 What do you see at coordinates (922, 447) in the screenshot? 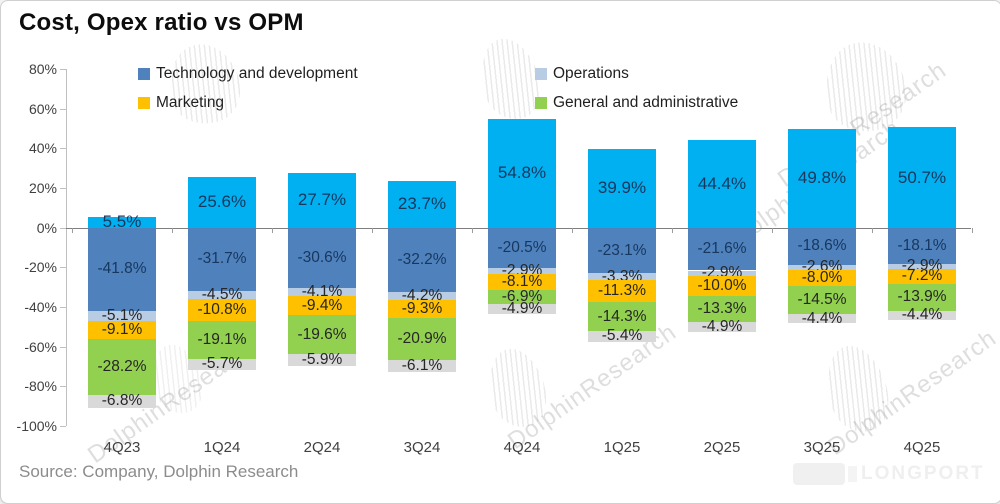
I see `x-axis-category-label: 4Q25` at bounding box center [922, 447].